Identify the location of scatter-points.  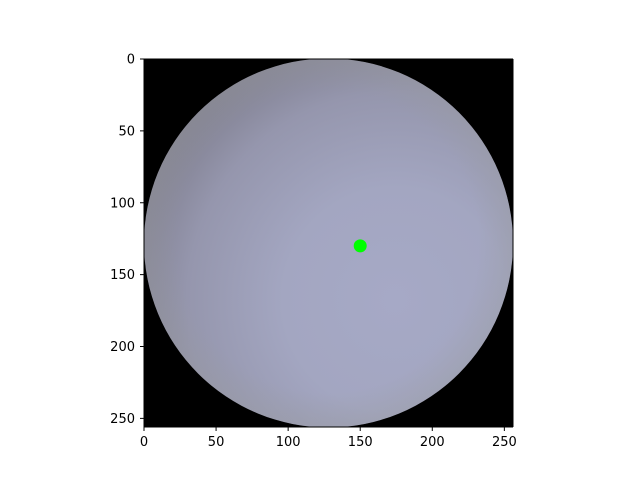
(360, 245).